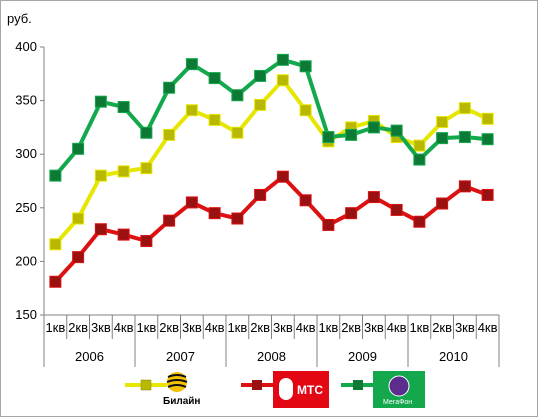 The width and height of the screenshot is (538, 417). What do you see at coordinates (397, 402) in the screenshot?
I see `megafon-logo-text: МегаФон` at bounding box center [397, 402].